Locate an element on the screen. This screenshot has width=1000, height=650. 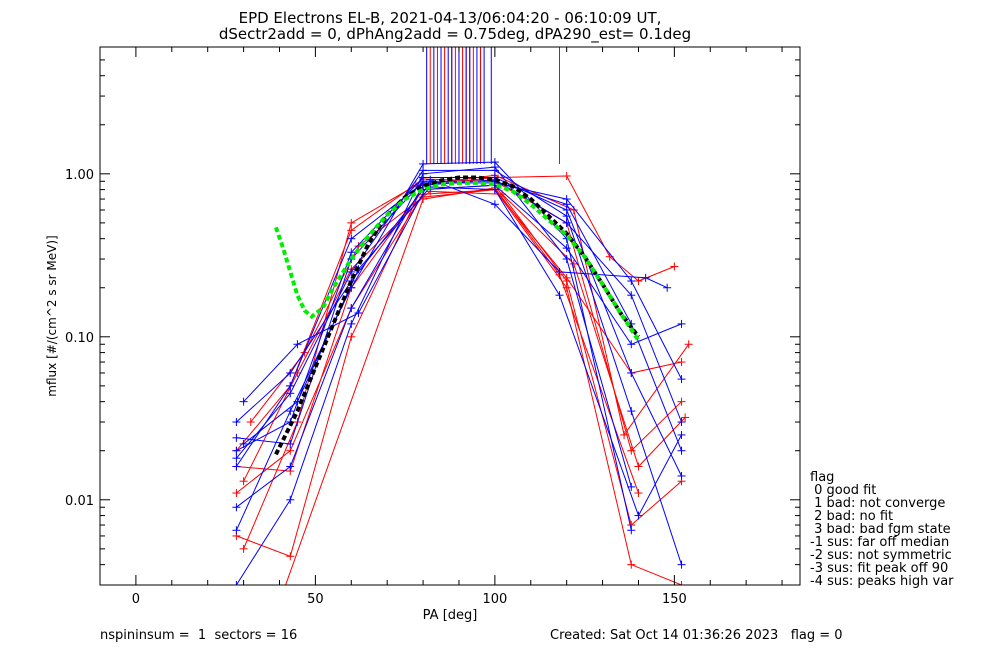
green-fit-curve is located at coordinates (457, 261).